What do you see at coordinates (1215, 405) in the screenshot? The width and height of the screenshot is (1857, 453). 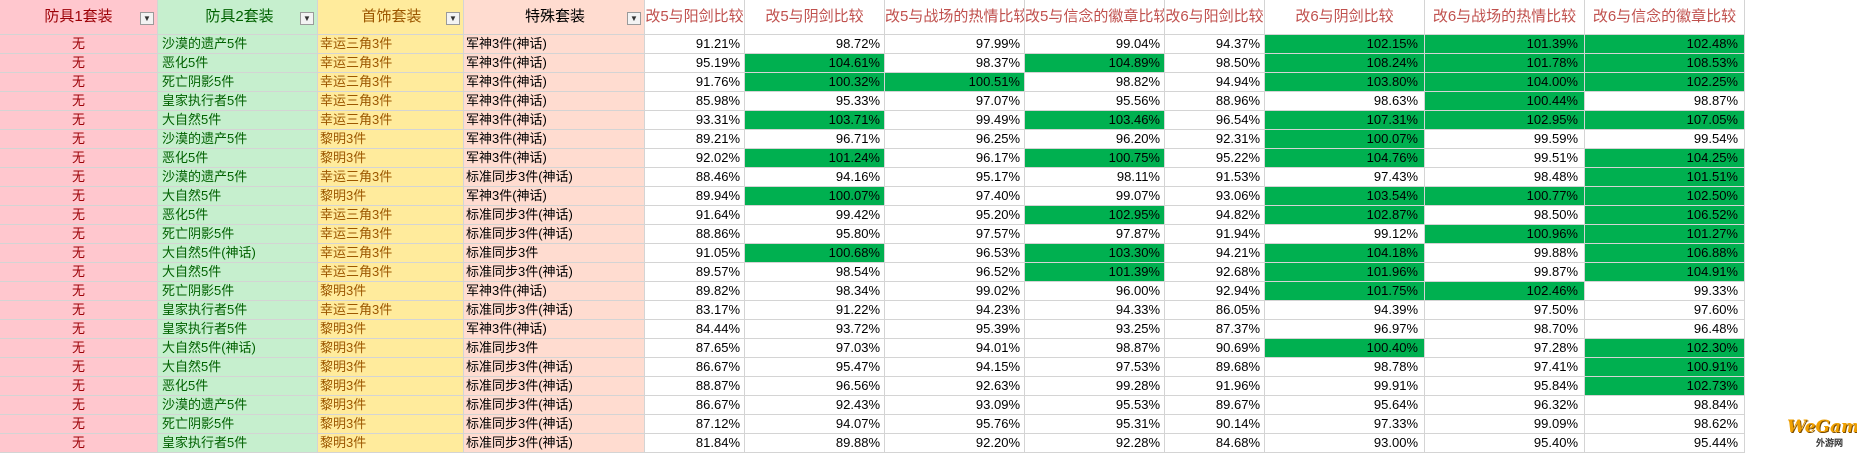 I see `cell-r6-yang: 89.67%` at bounding box center [1215, 405].